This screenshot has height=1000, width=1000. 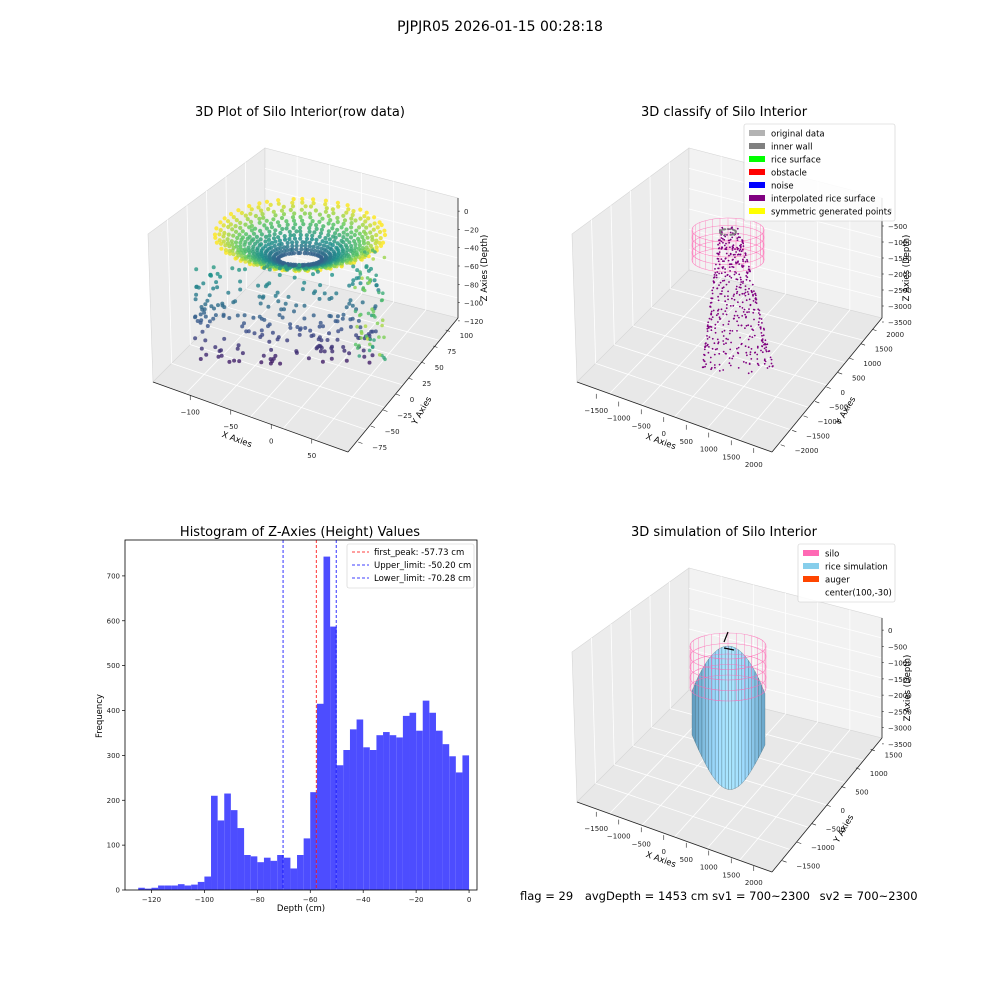 What do you see at coordinates (190, 412) in the screenshot?
I see `raw-x-tick-label: −100` at bounding box center [190, 412].